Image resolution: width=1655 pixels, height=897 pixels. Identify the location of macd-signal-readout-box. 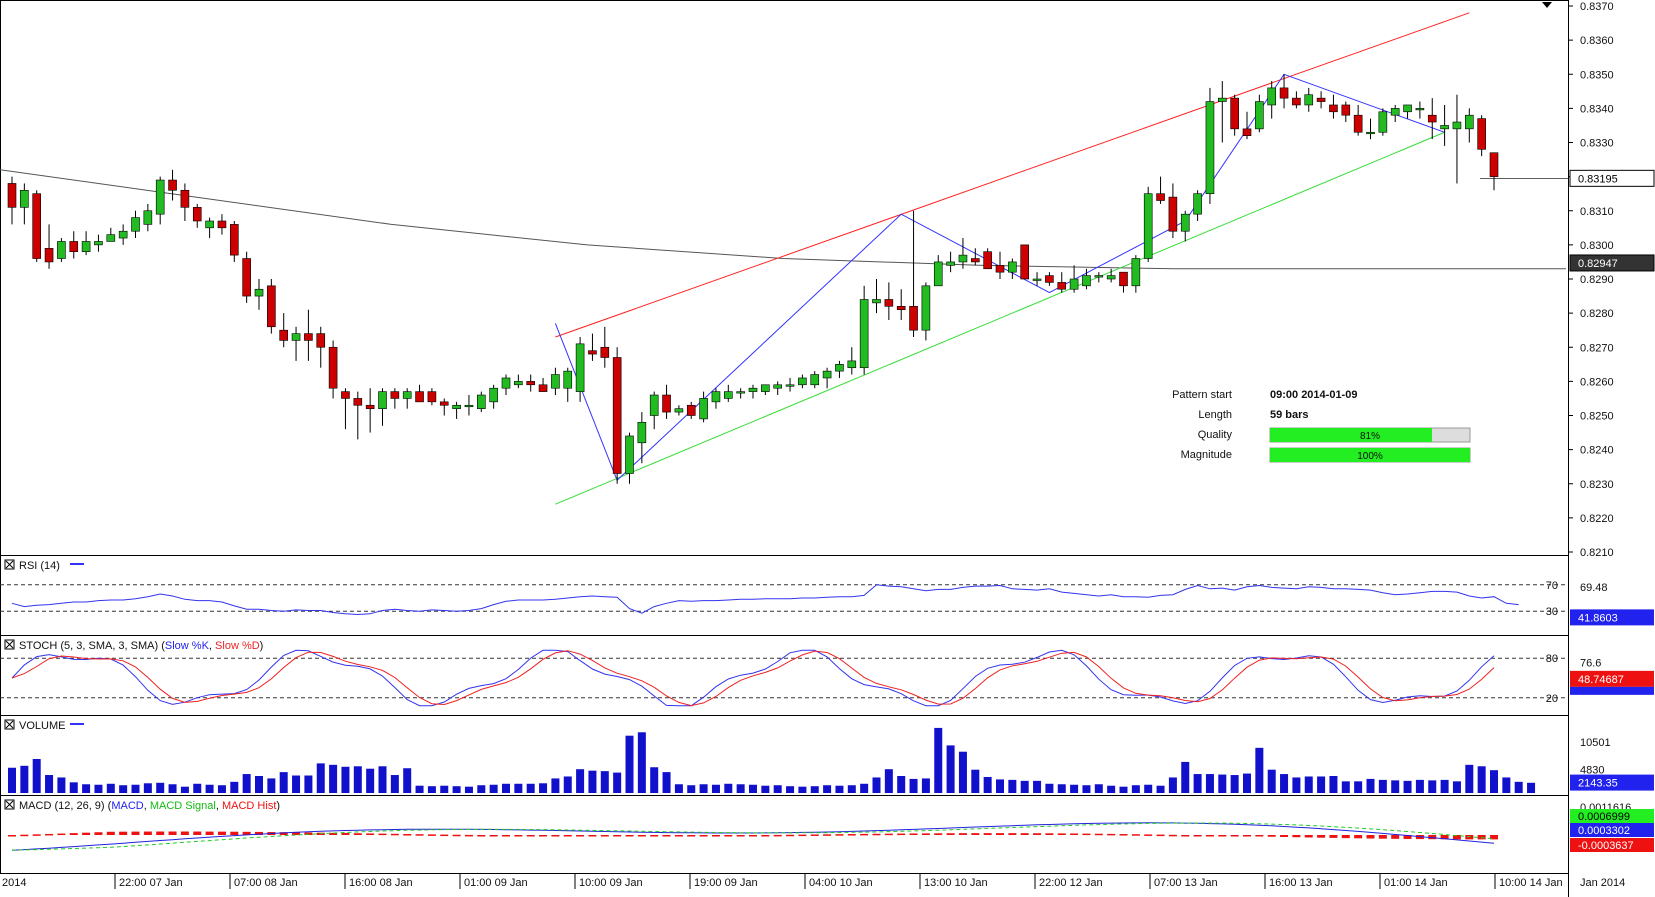
(1612, 816).